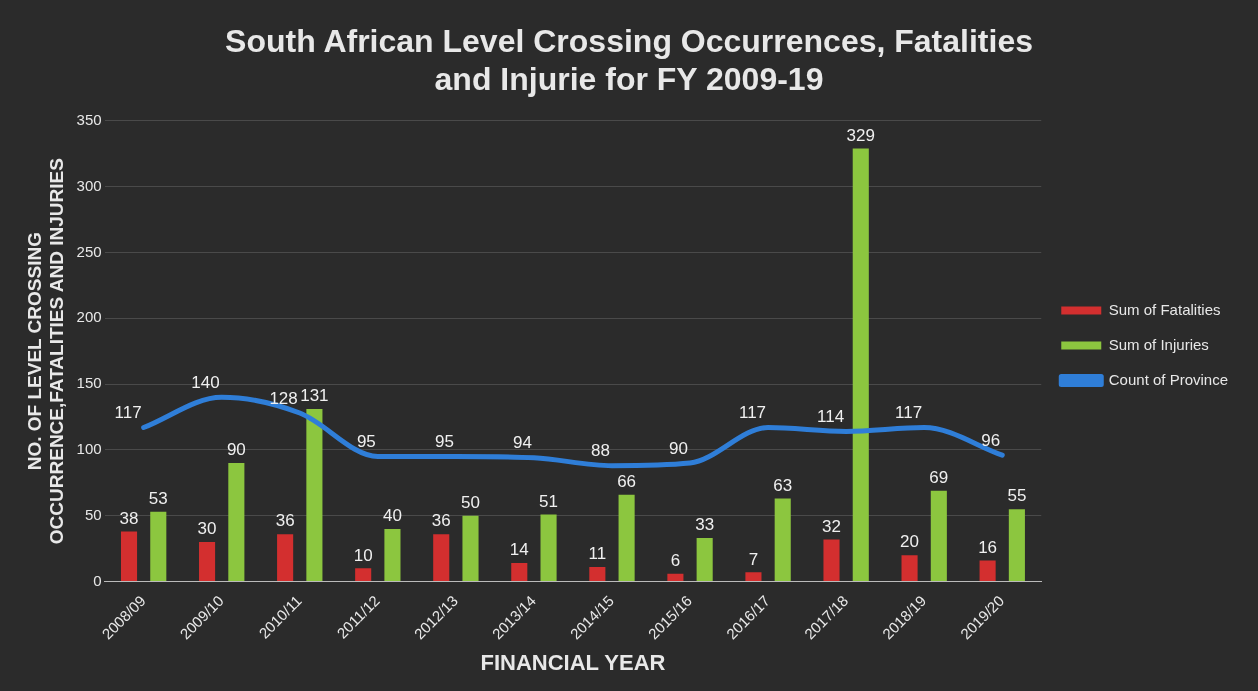 Image resolution: width=1258 pixels, height=691 pixels. Describe the element at coordinates (205, 382) in the screenshot. I see `data-label: 140` at that location.